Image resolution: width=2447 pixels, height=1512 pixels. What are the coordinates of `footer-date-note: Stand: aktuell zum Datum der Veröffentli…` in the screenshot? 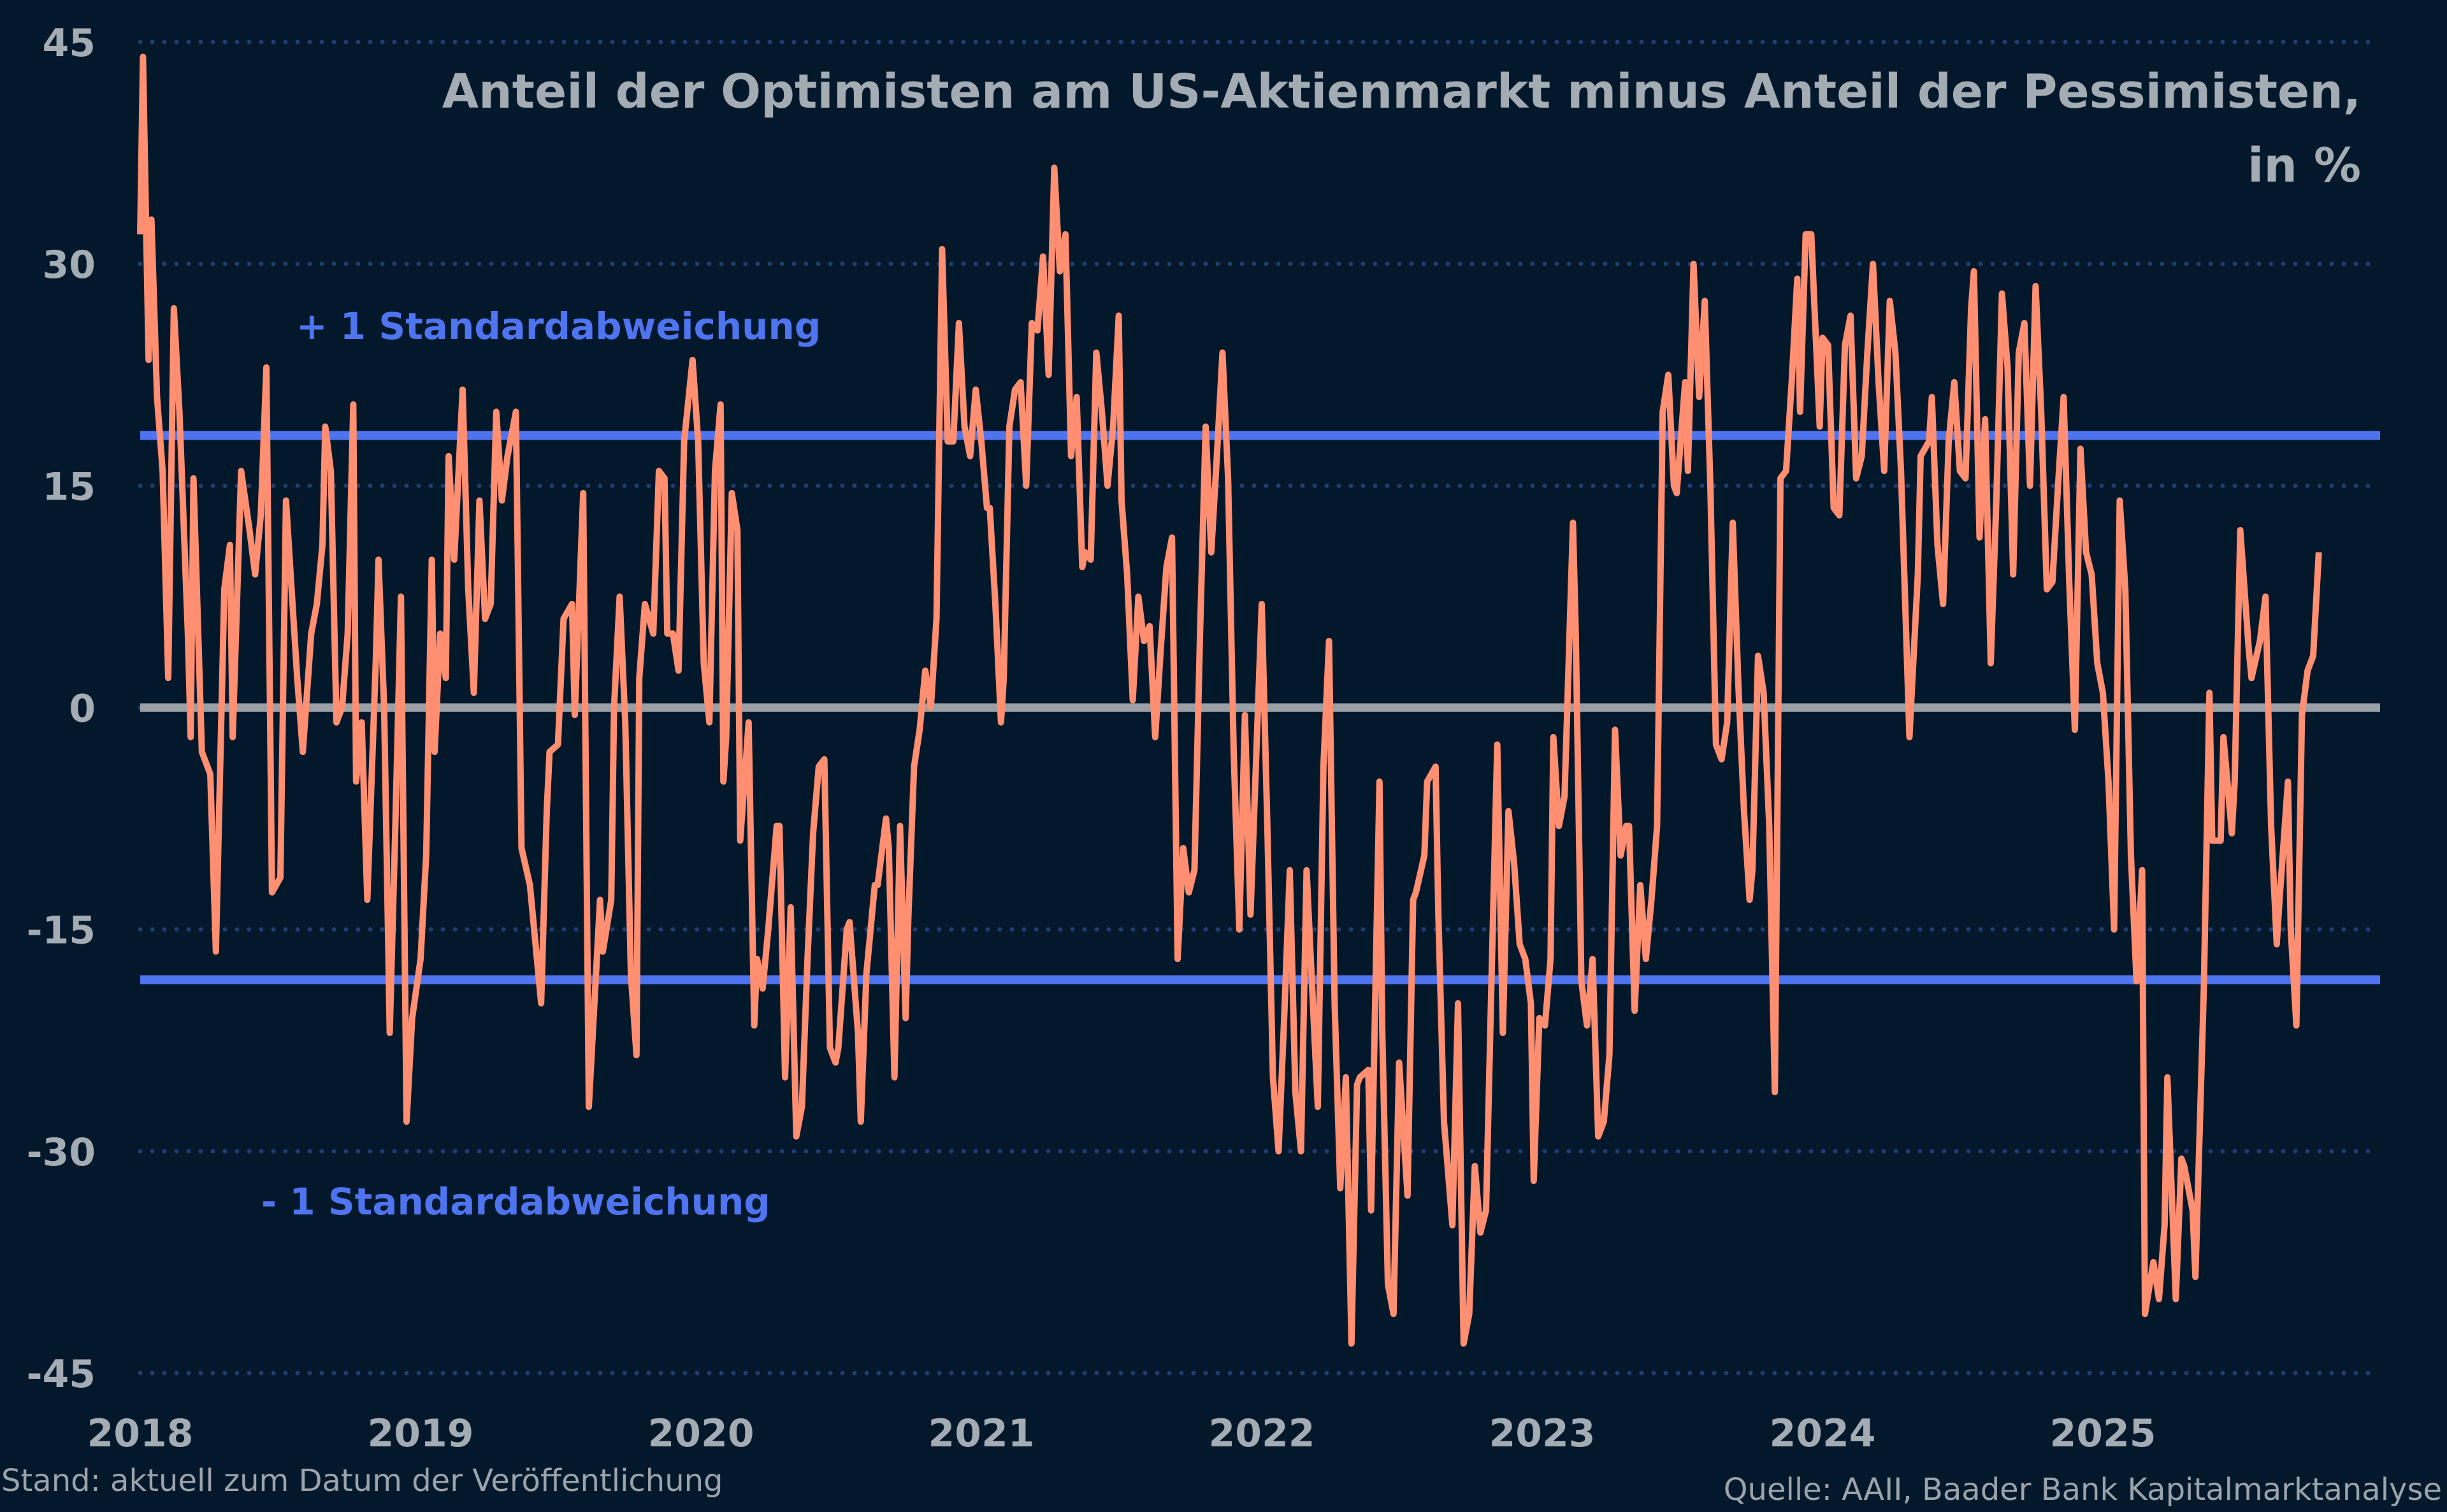 It's located at (362, 1481).